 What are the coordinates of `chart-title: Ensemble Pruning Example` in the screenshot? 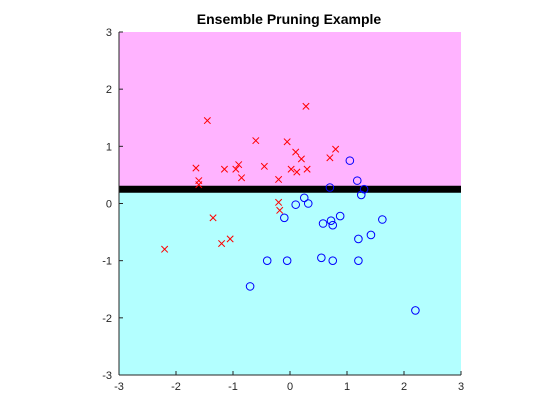 It's located at (289, 19).